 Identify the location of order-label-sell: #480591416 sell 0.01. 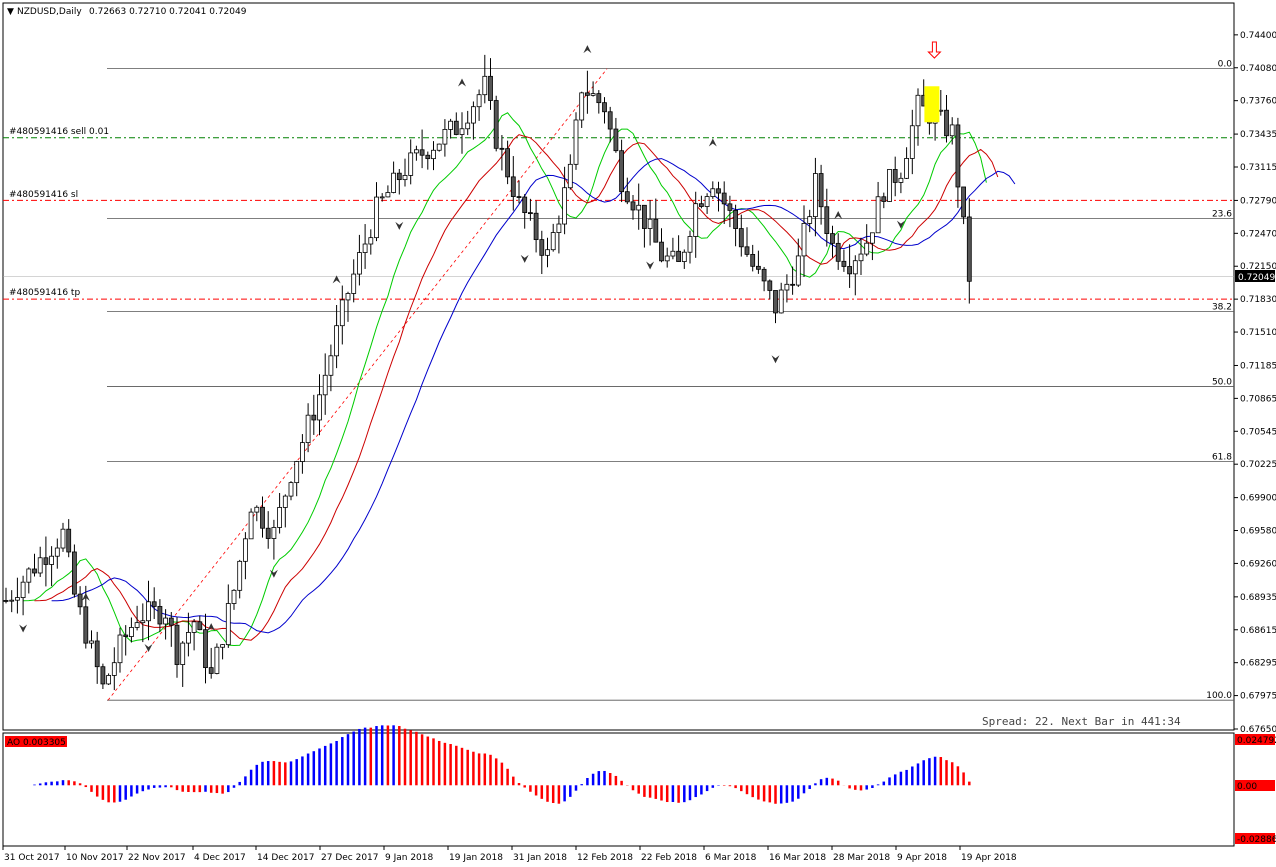
(59, 132).